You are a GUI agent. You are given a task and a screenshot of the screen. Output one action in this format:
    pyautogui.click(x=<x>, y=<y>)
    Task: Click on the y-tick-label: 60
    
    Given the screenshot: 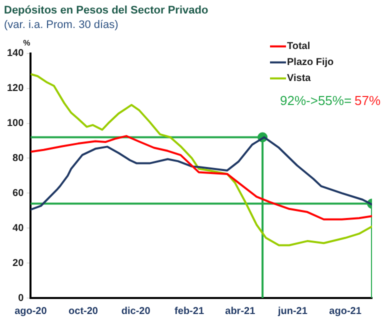 What is the action you would take?
    pyautogui.click(x=18, y=193)
    